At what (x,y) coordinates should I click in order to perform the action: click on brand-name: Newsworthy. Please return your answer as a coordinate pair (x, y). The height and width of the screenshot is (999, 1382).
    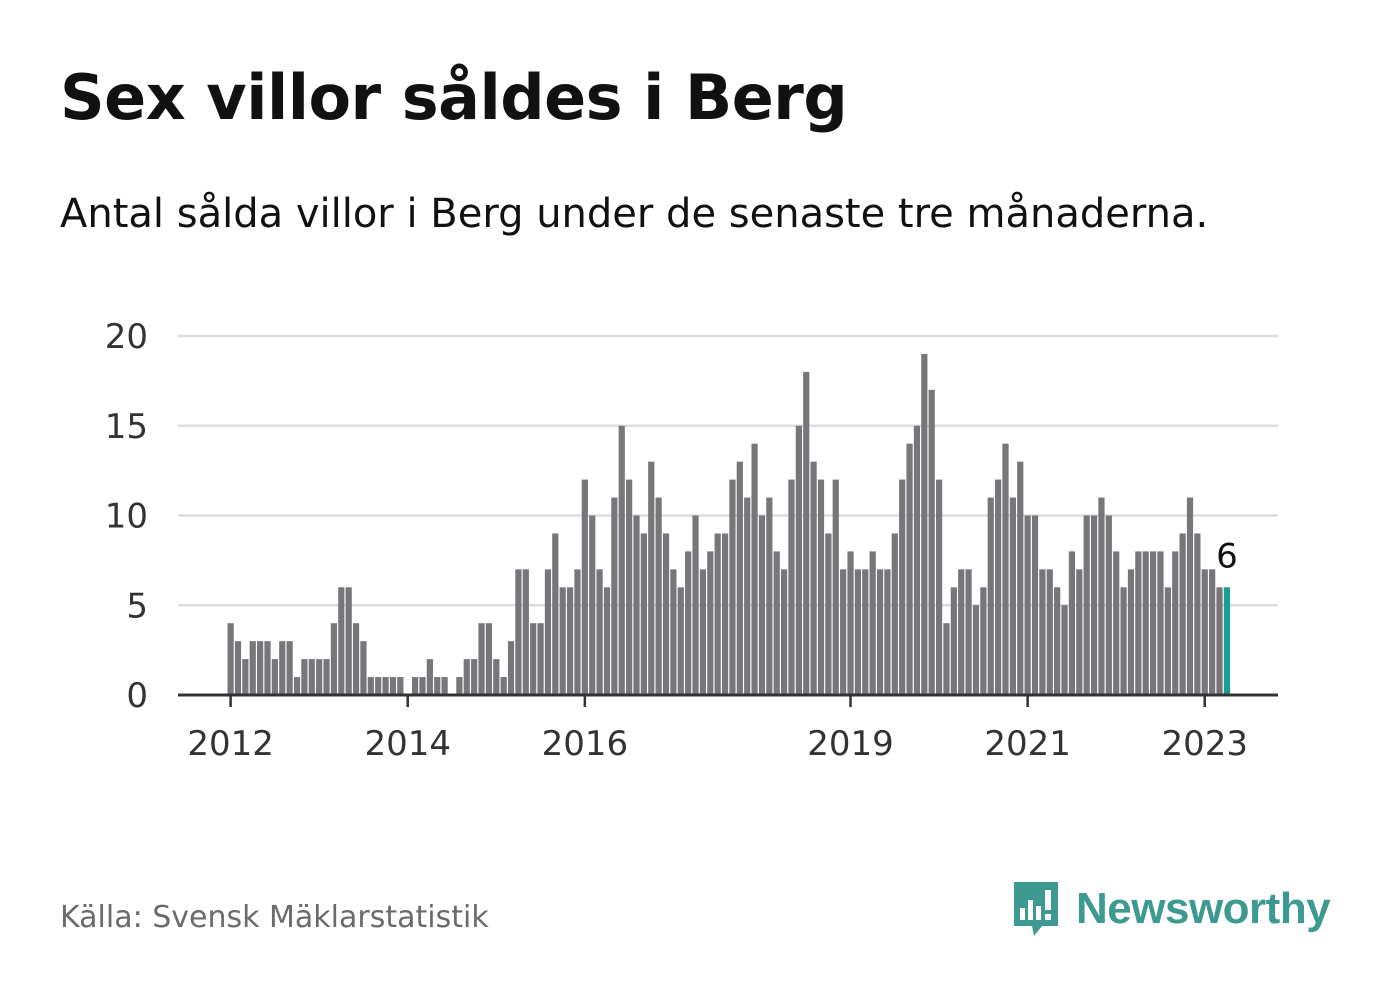
    Looking at the image, I should click on (1203, 908).